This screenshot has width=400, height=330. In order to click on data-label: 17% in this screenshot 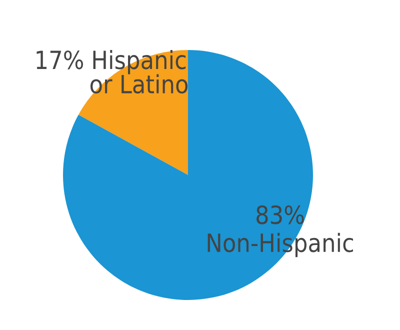, I will do `click(60, 60)`.